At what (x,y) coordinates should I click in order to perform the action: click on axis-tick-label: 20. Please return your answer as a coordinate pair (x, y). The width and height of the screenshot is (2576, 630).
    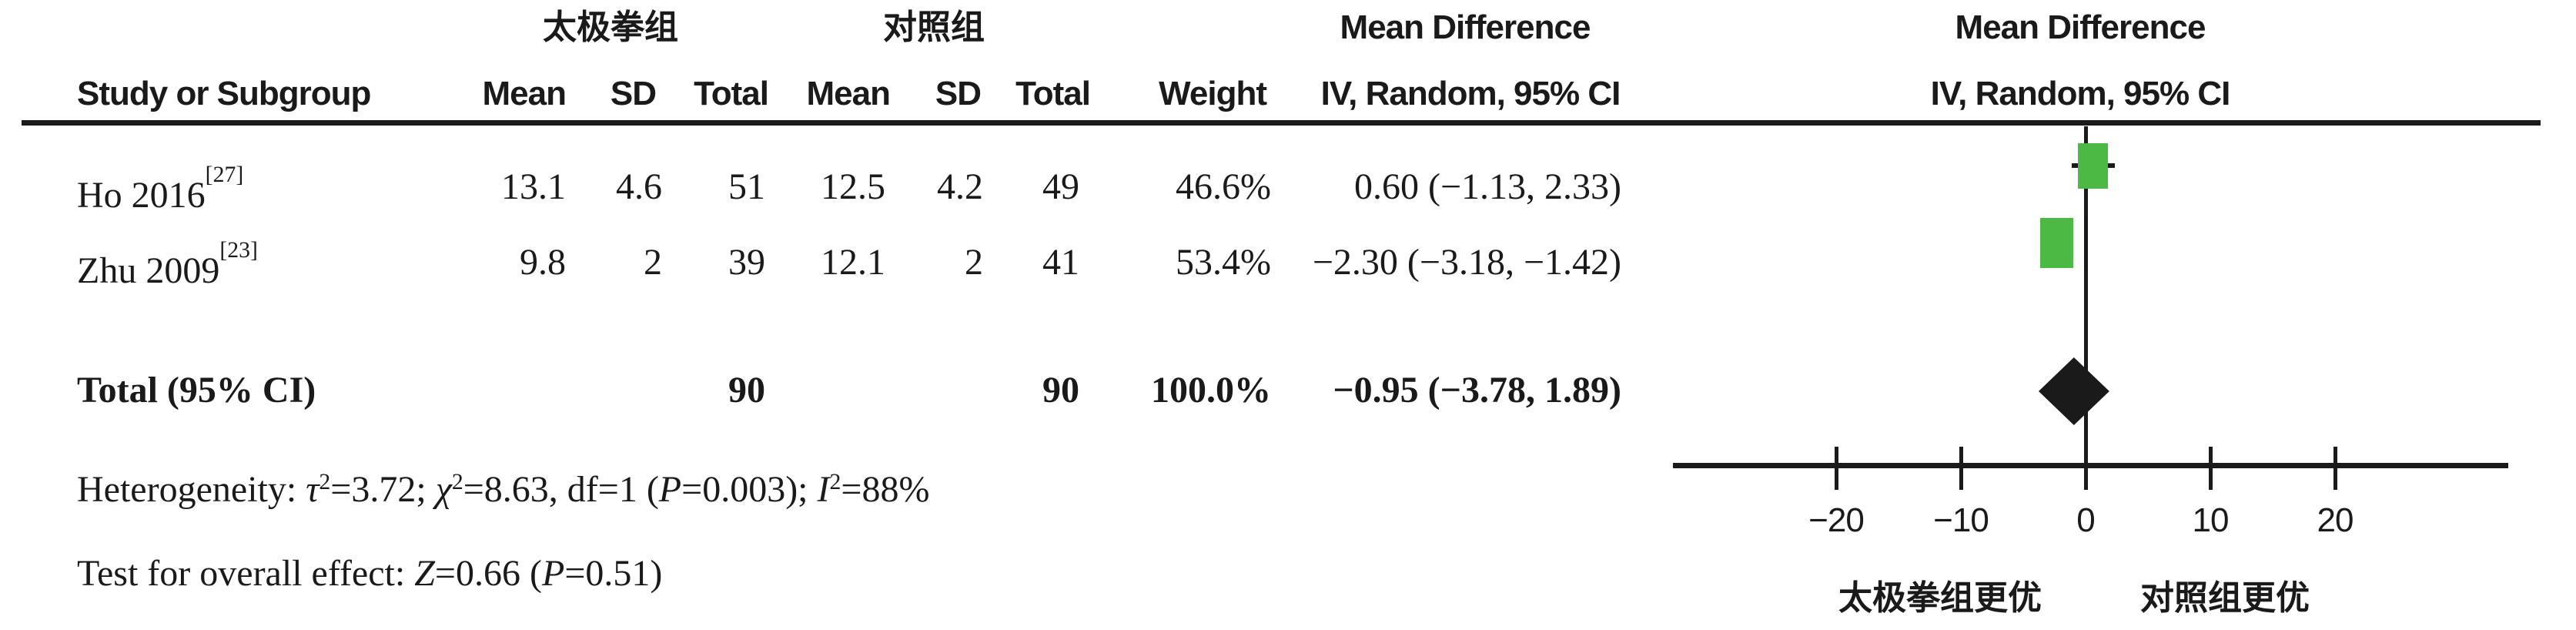
    Looking at the image, I should click on (2335, 520).